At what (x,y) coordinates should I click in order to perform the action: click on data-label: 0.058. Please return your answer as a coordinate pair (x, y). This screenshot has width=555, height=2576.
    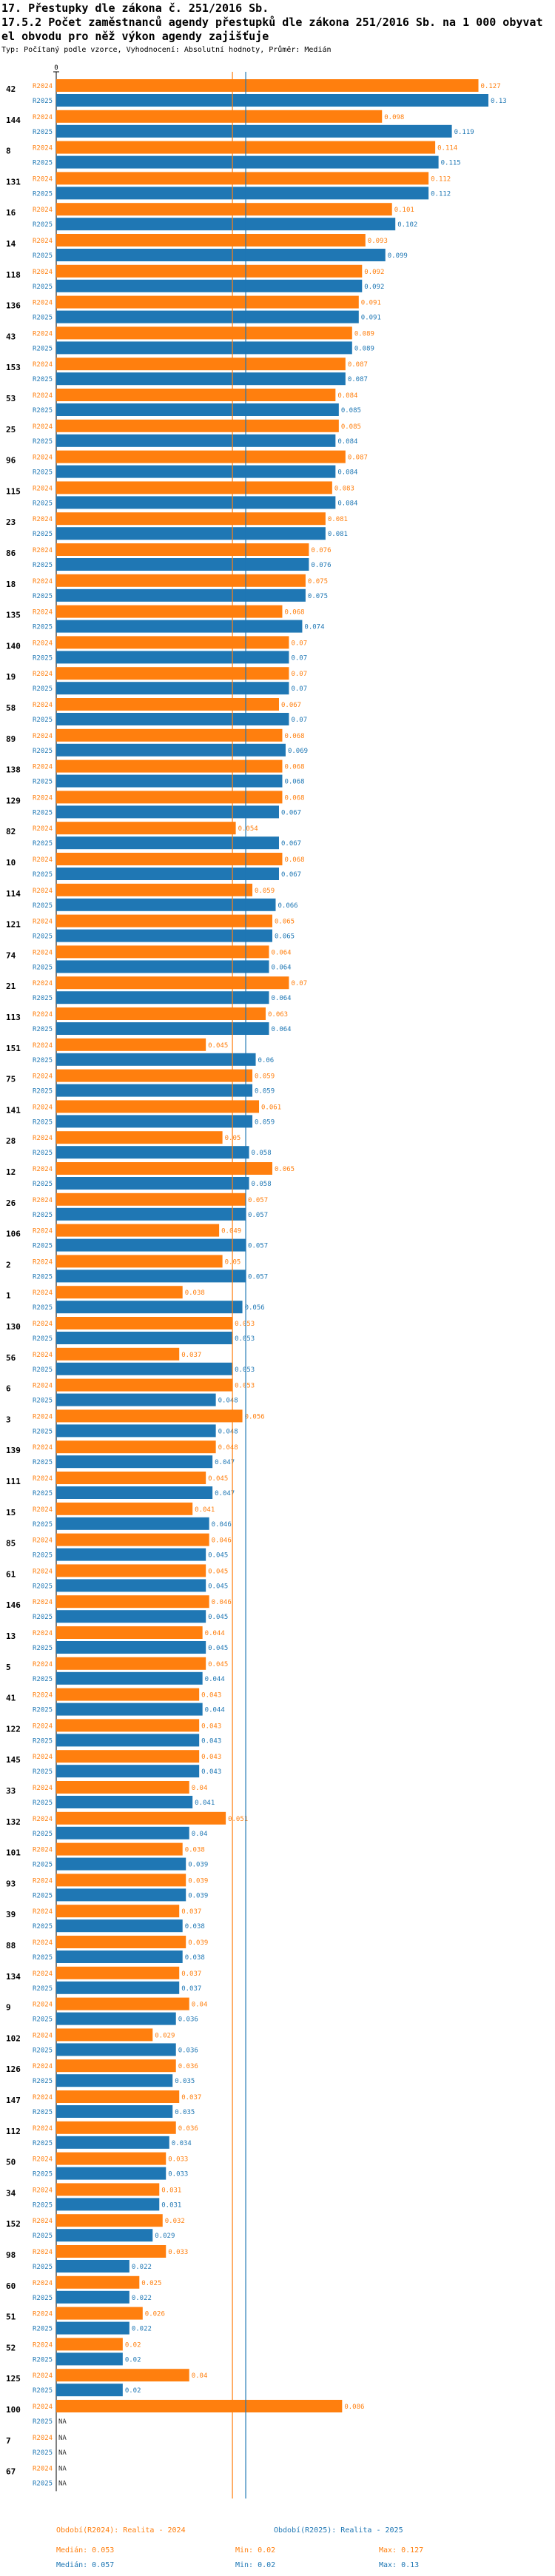
    Looking at the image, I should click on (262, 1184).